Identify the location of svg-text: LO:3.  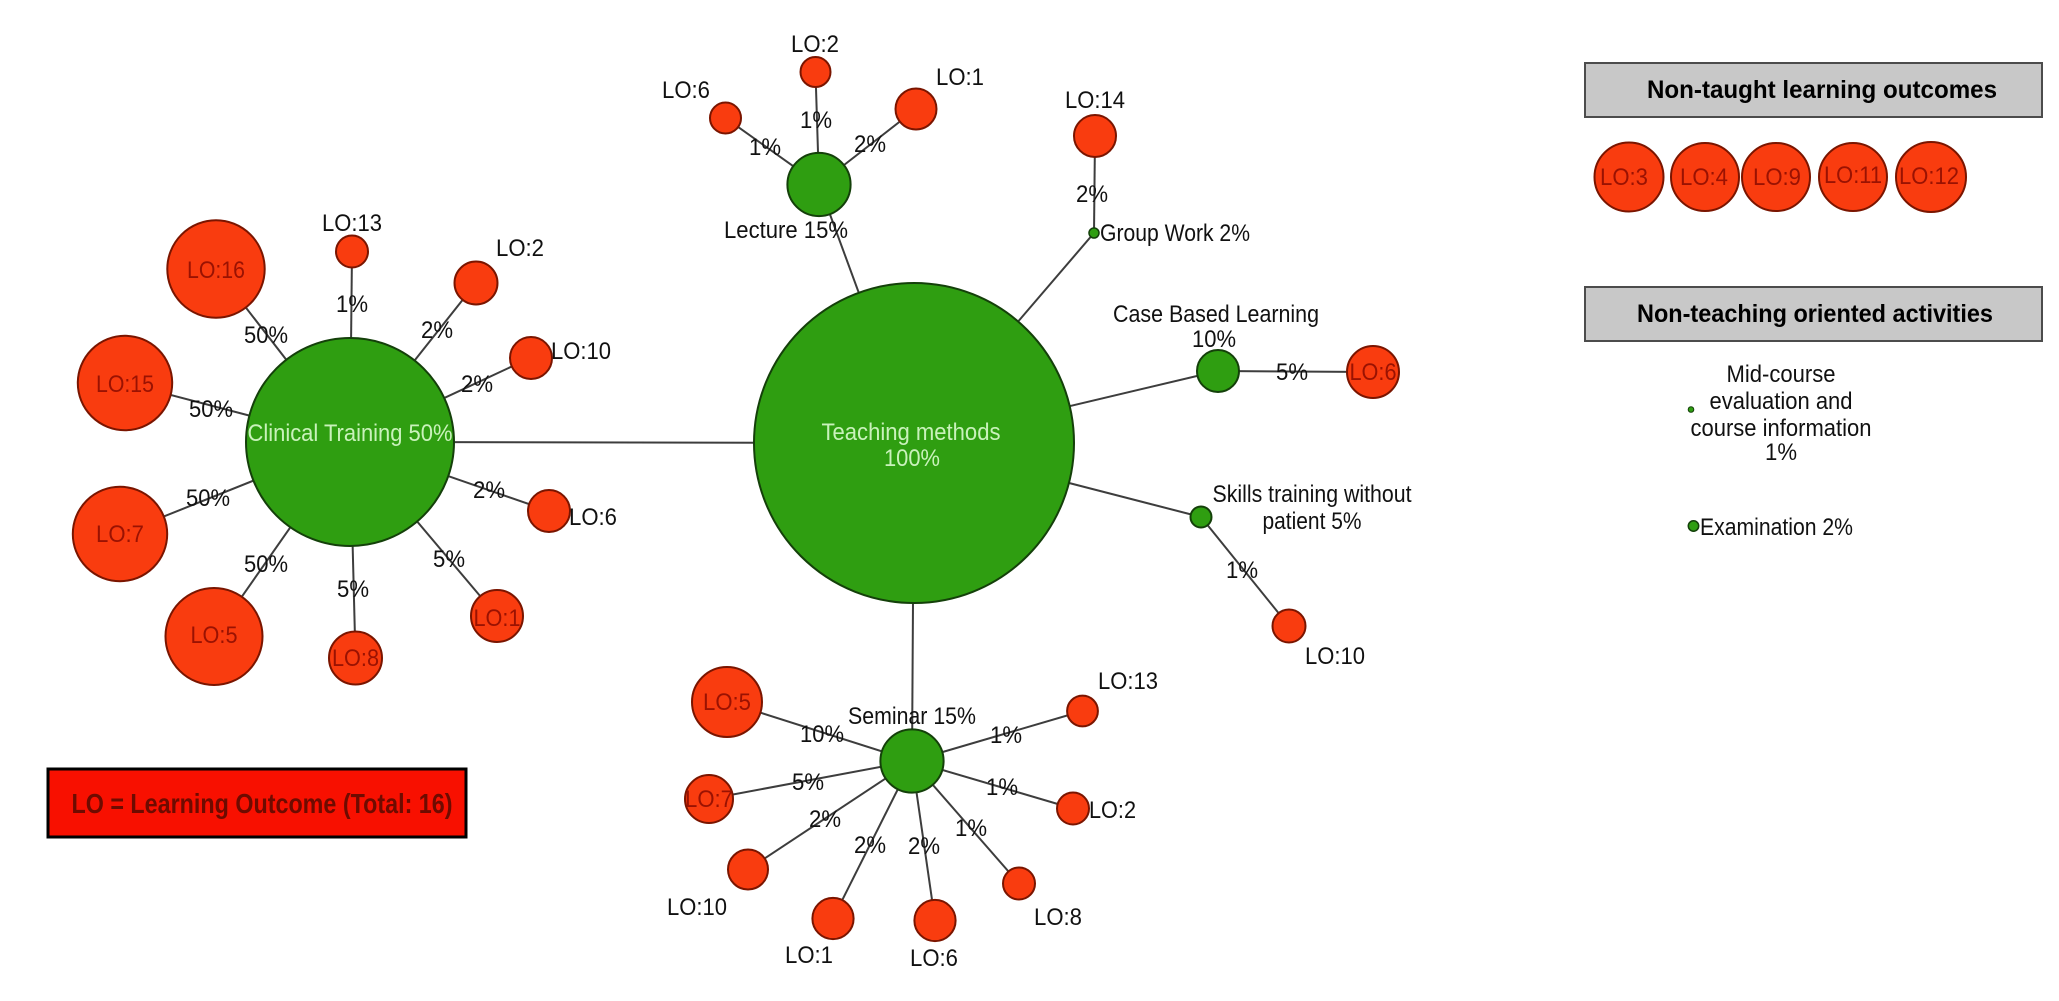
(1624, 177).